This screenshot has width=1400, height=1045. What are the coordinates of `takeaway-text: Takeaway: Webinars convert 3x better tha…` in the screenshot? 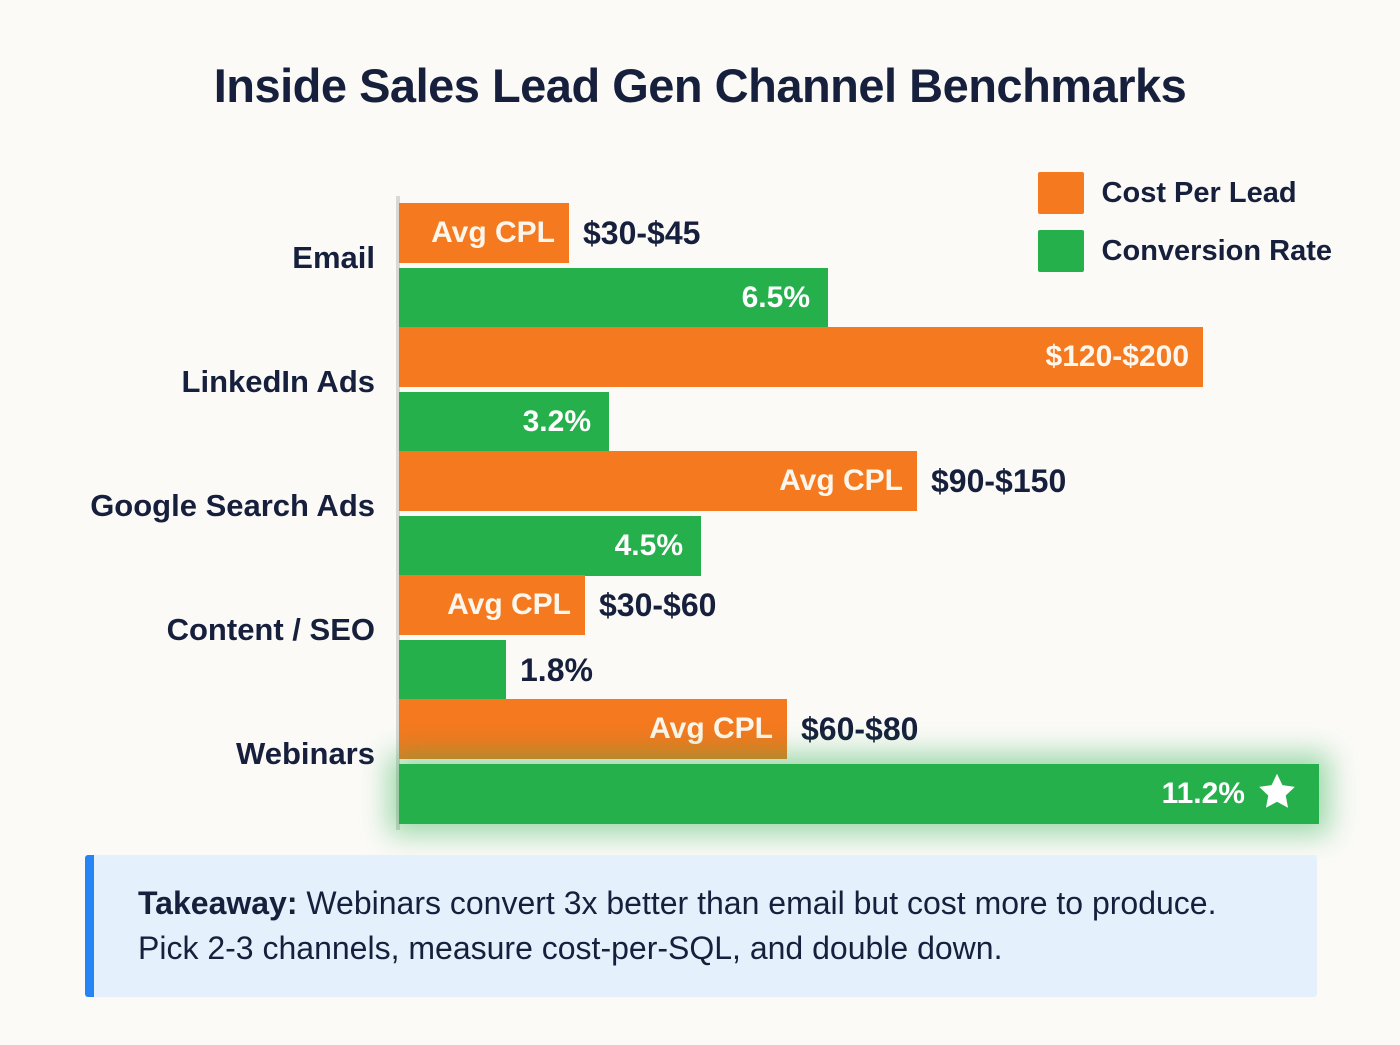 It's located at (706, 926).